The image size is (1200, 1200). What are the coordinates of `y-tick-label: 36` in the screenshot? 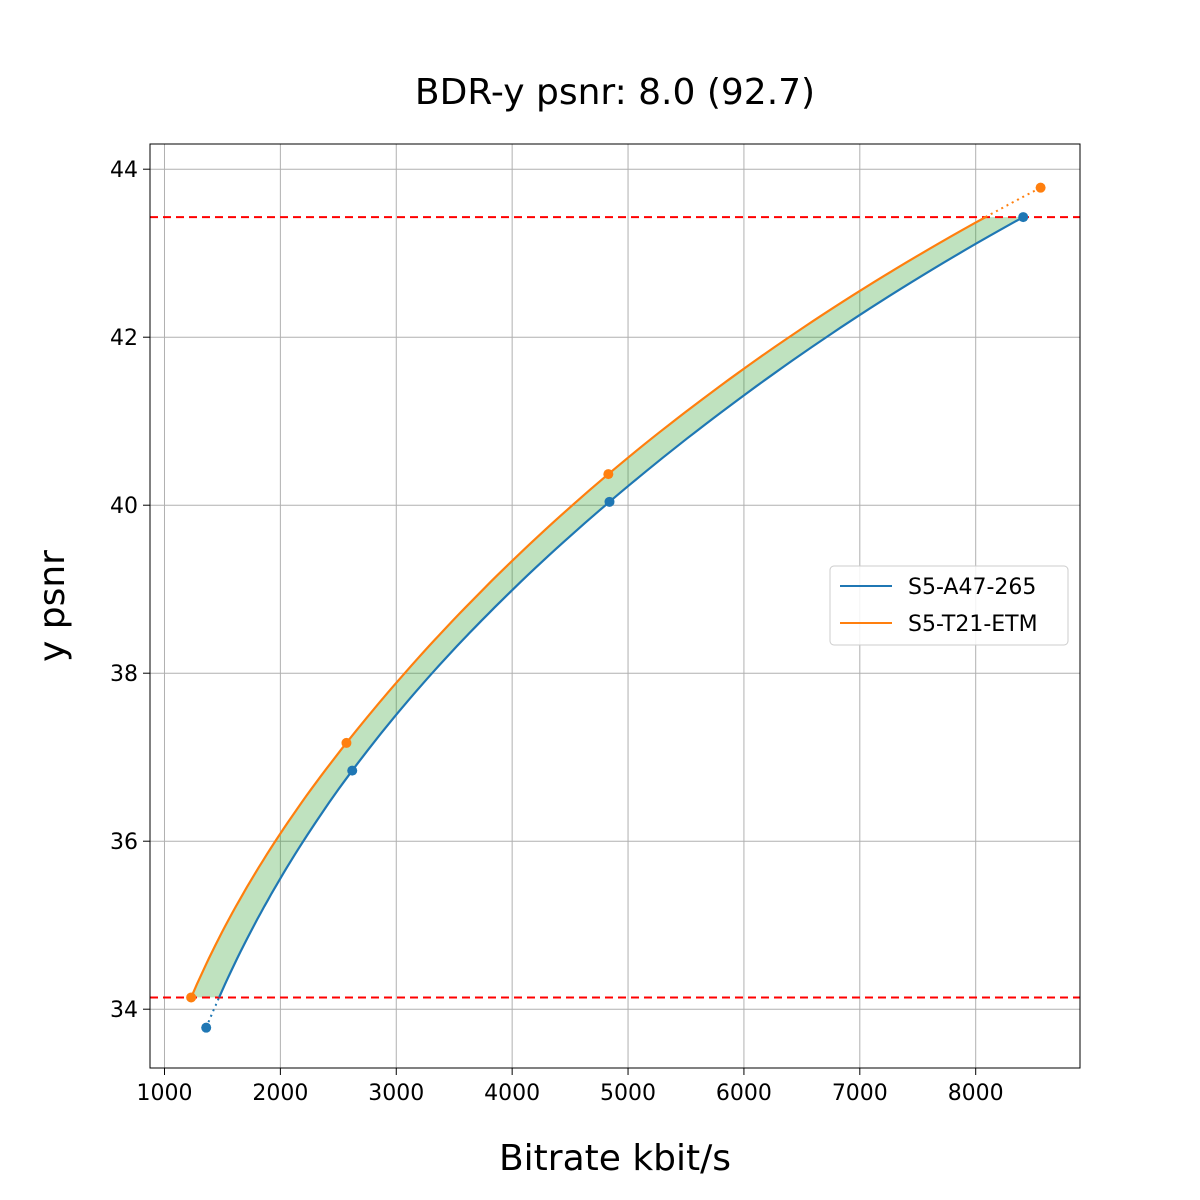 It's located at (124, 842).